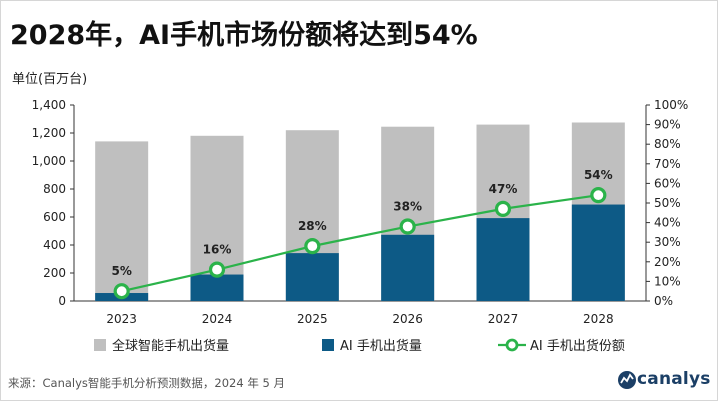 The image size is (720, 403). Describe the element at coordinates (667, 281) in the screenshot. I see `right-tick-label: 10%` at that location.